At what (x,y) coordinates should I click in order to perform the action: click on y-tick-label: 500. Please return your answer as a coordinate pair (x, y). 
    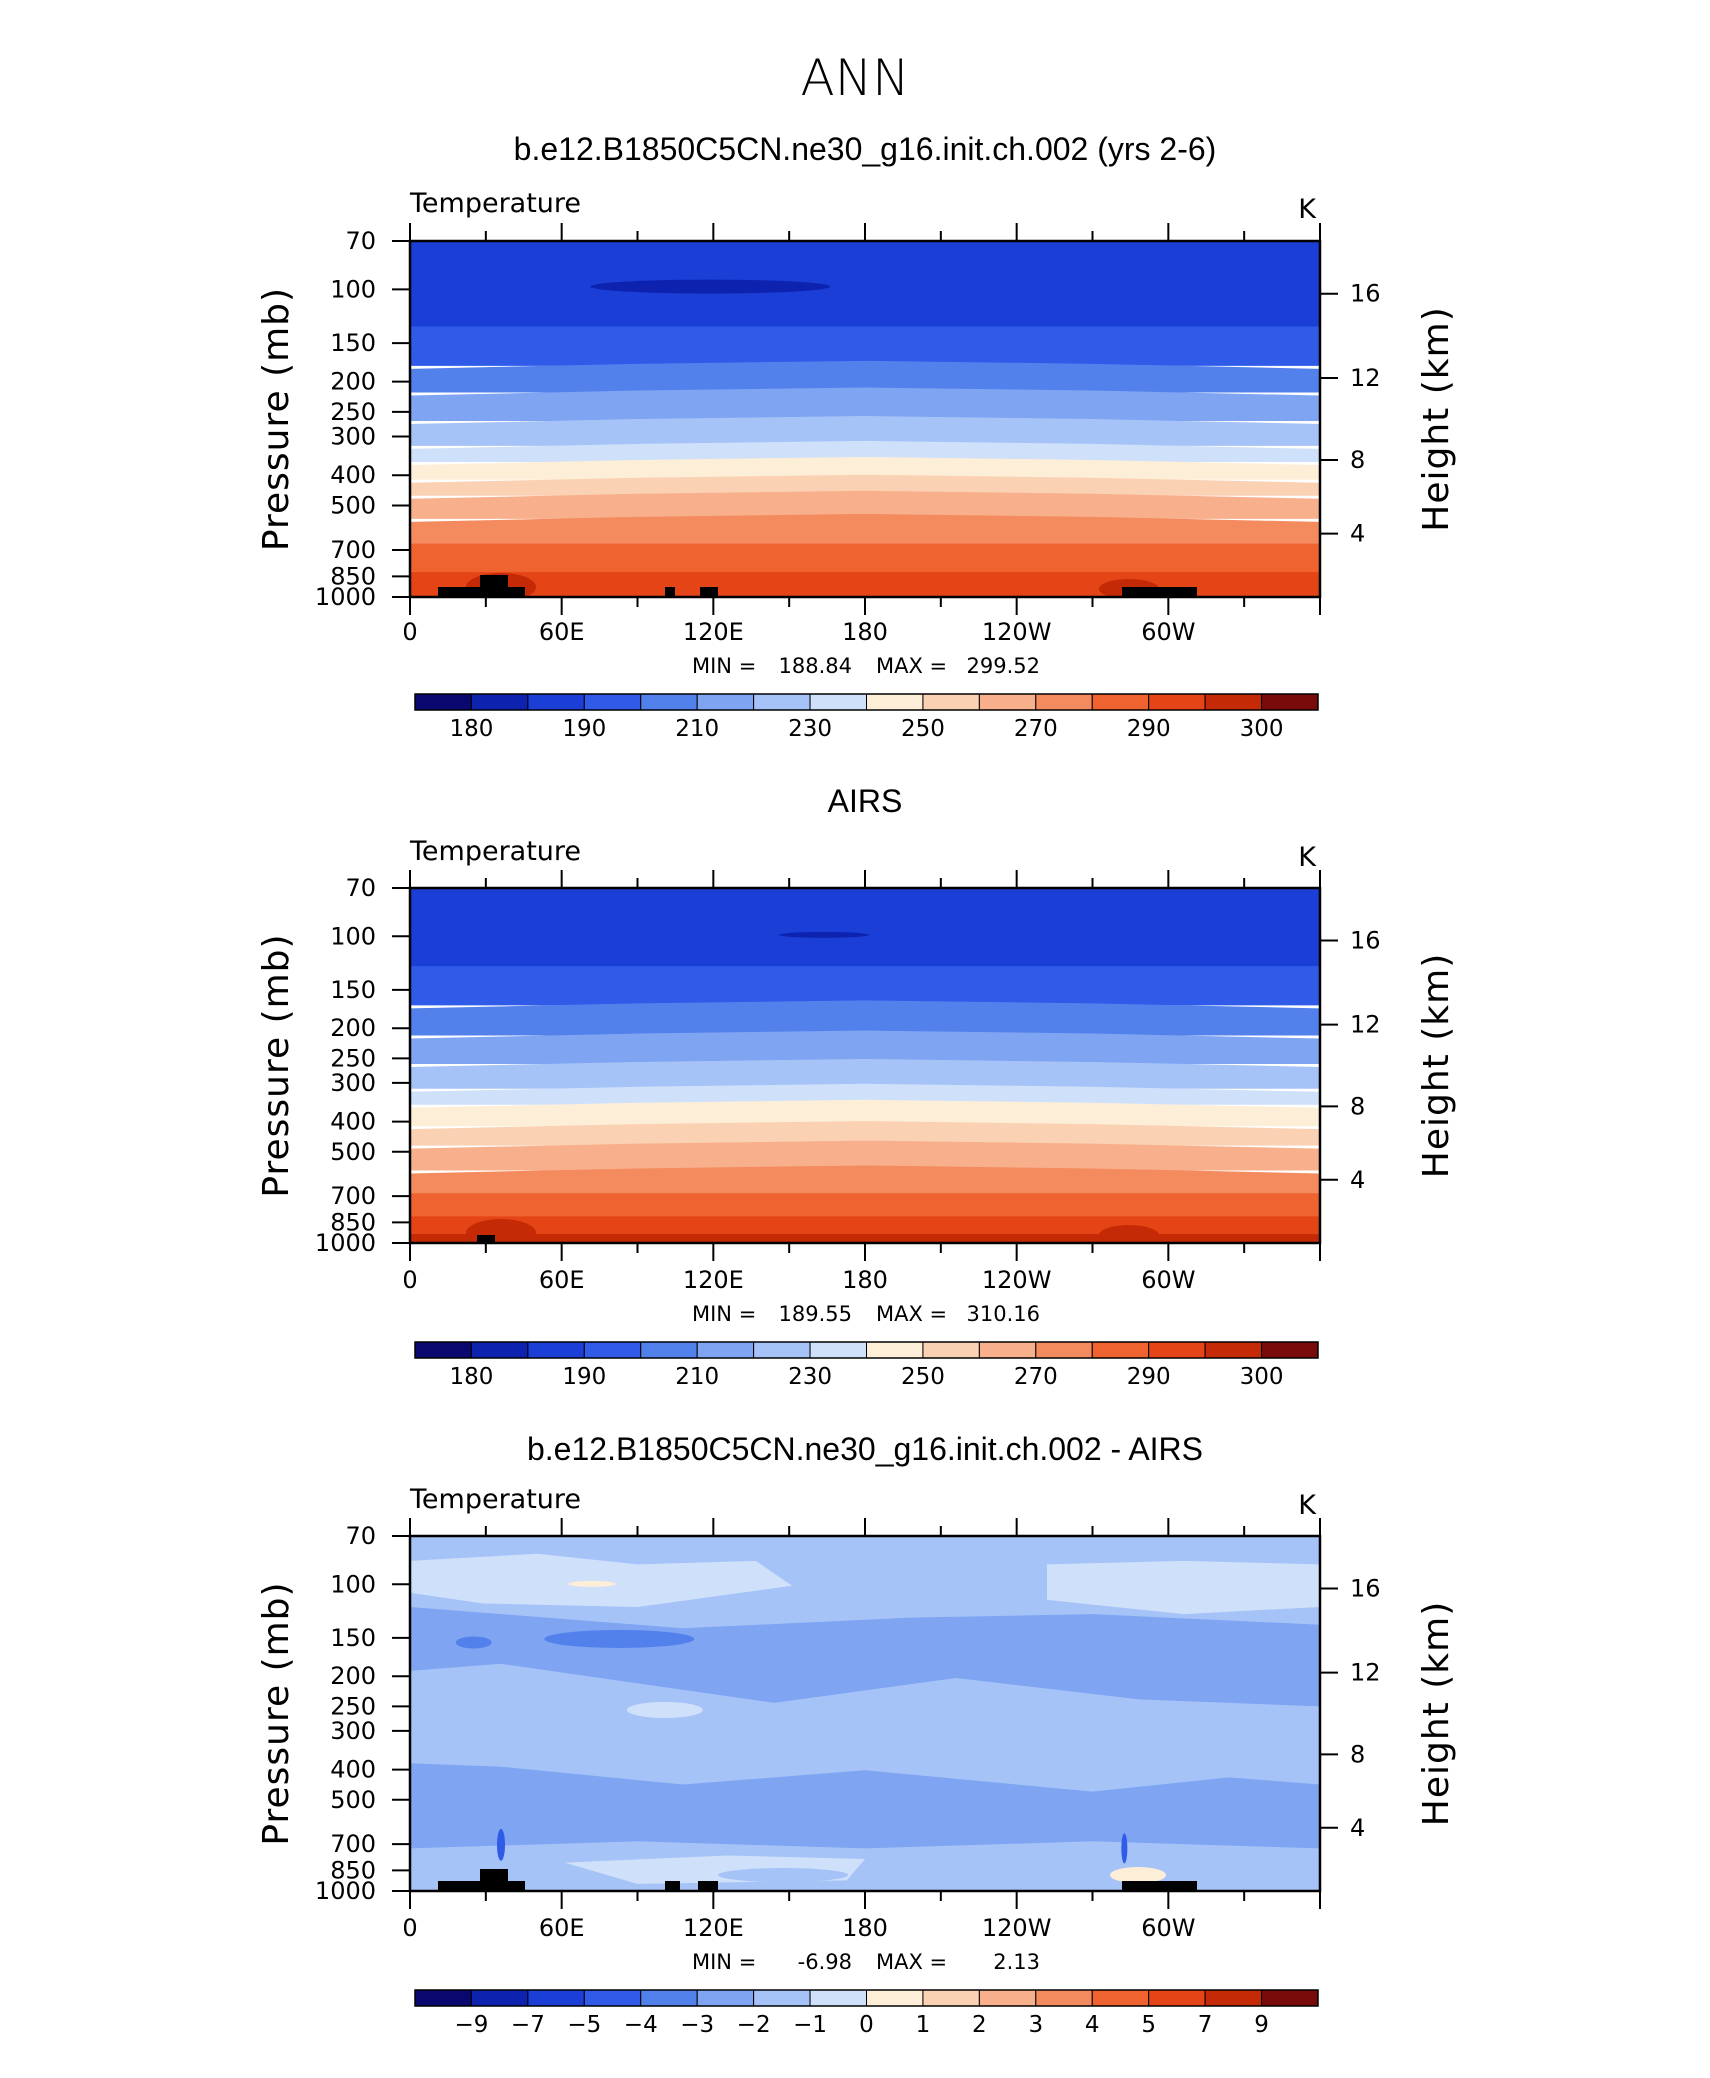
    Looking at the image, I should click on (353, 506).